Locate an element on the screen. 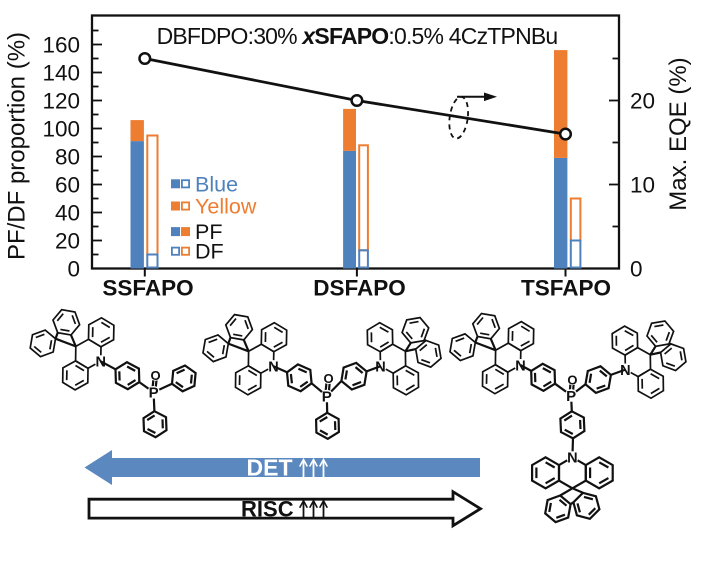 Image resolution: width=725 pixels, height=562 pixels. svg-text:DBFDPO:30% xSFAPO:0.5% 4CzTPNB: DBFDPO:30% xSFAPO:0.5% 4CzTPNBu is located at coordinates (357, 36).